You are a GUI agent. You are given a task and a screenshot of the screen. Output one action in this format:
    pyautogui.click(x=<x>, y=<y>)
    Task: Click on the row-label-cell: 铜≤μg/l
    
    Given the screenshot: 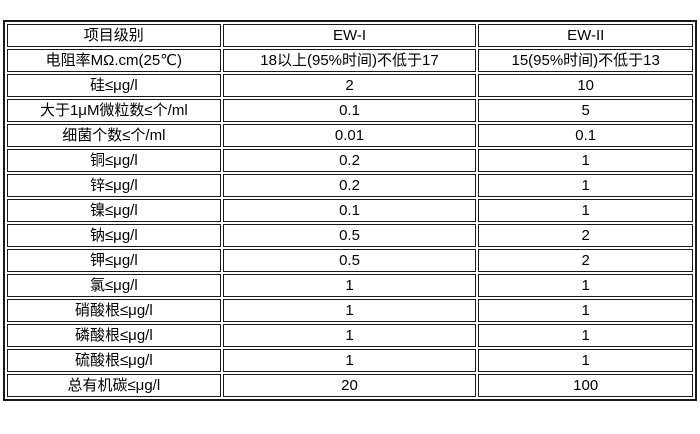 What is the action you would take?
    pyautogui.click(x=114, y=160)
    